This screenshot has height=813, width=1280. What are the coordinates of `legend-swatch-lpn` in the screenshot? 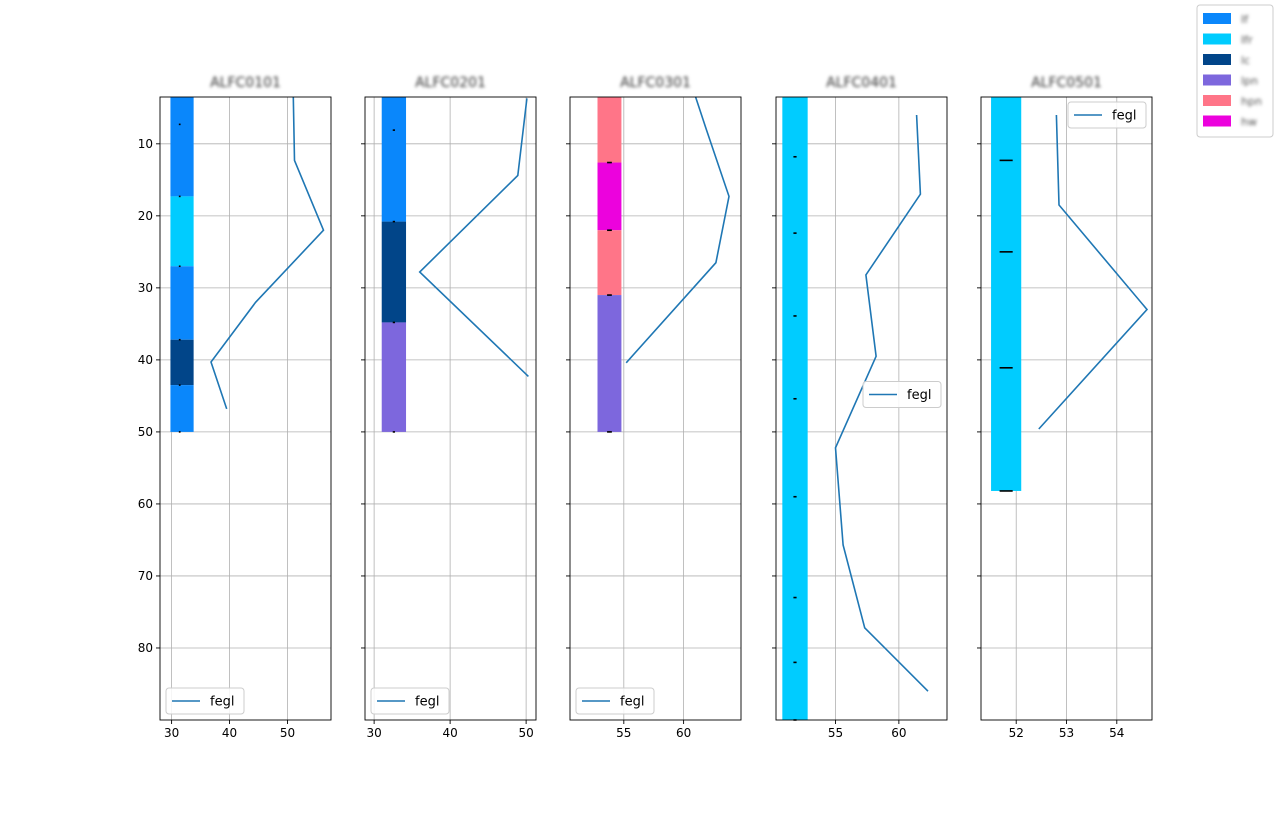 It's located at (1217, 80).